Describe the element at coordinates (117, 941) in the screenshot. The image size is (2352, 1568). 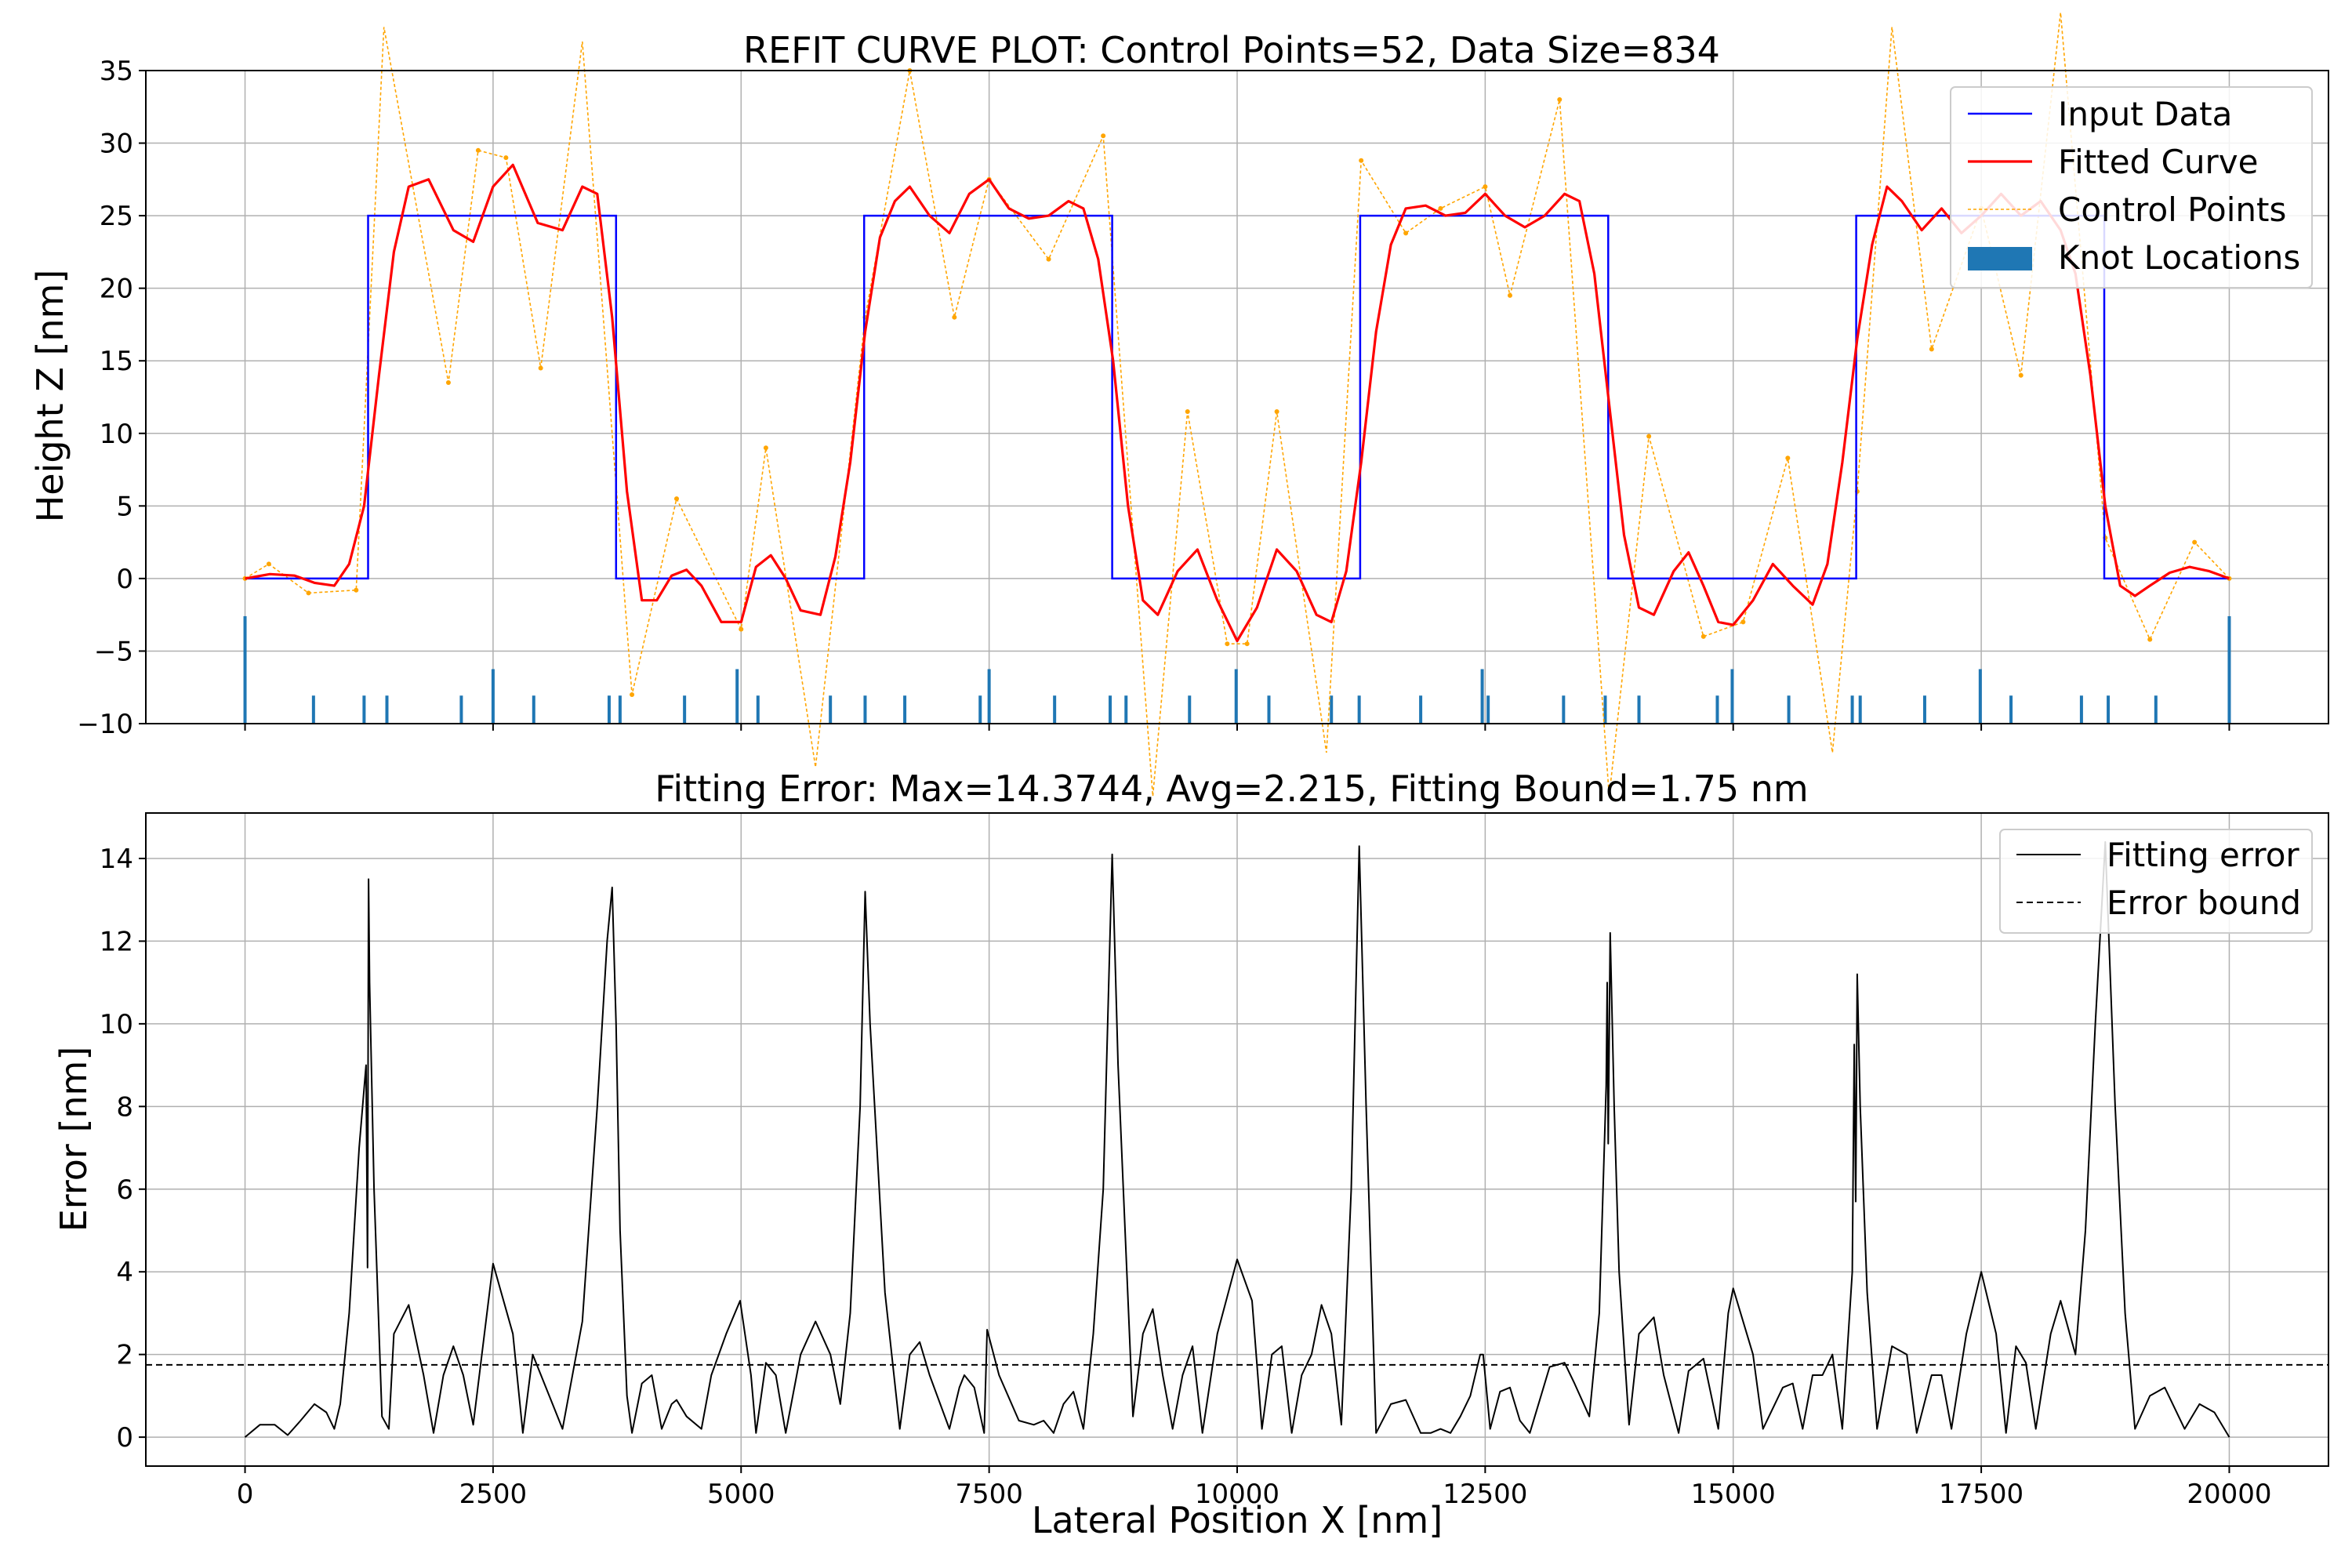
I see `bottom-y-tick-label: 12` at that location.